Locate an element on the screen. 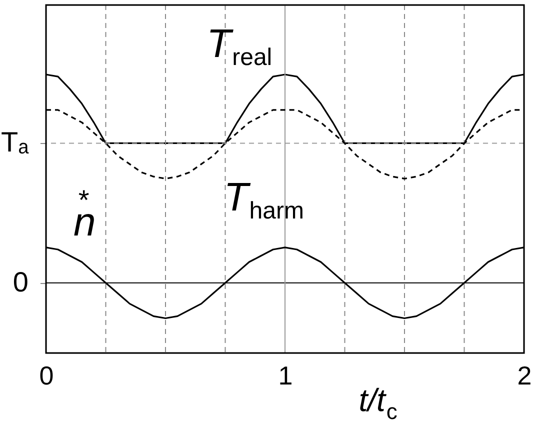 The height and width of the screenshot is (427, 542). x-tick-label: 1 is located at coordinates (285, 375).